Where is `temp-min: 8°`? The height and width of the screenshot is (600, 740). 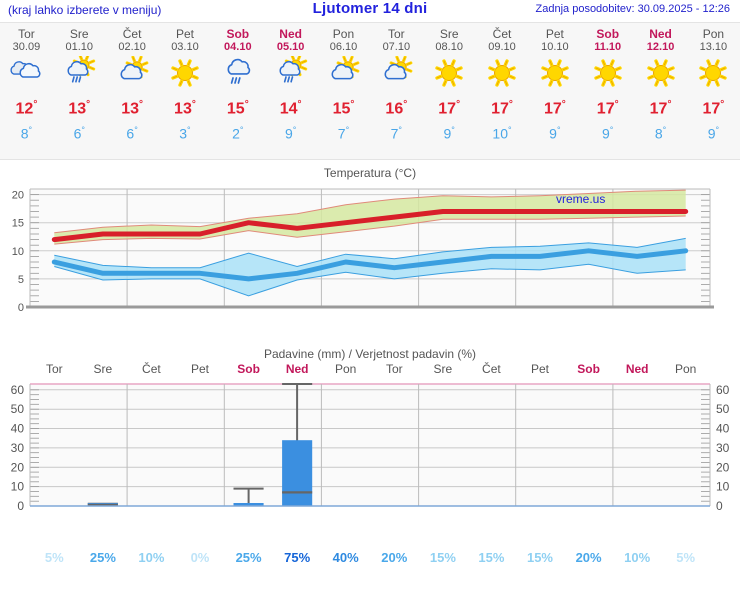 temp-min: 8° is located at coordinates (660, 133).